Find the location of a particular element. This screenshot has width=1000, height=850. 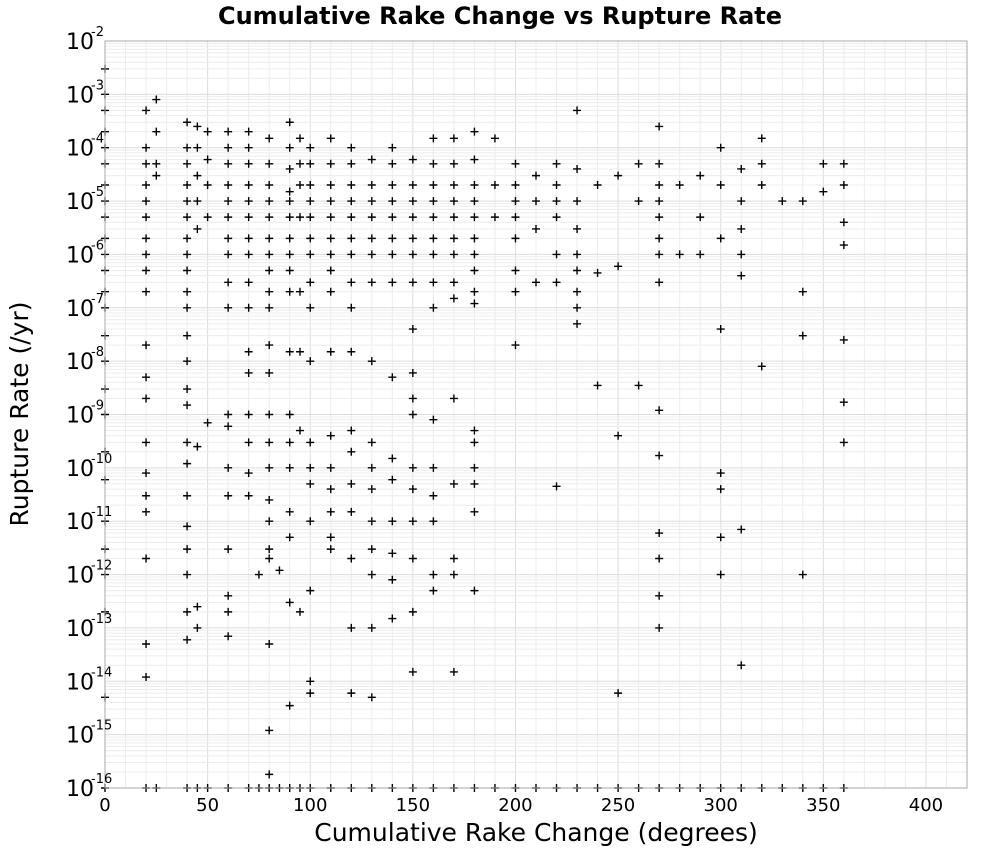

y-tick-exponent: -14 is located at coordinates (101, 672).